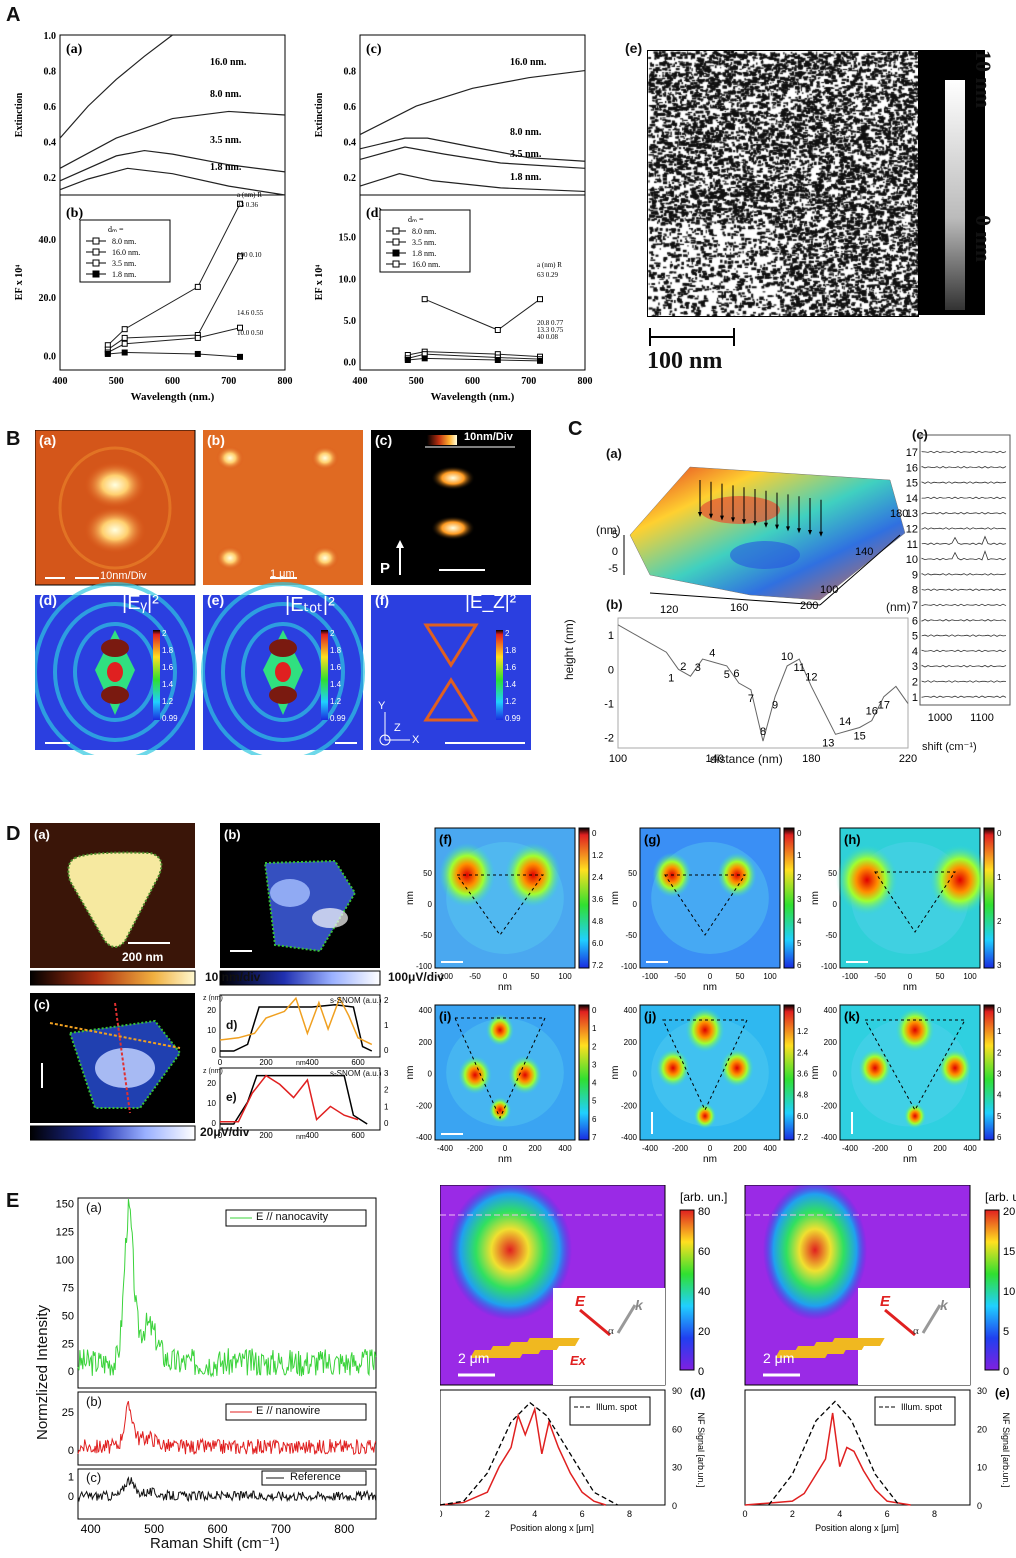 The image size is (1016, 1558). What do you see at coordinates (803, 1095) in the screenshot?
I see `d-j-cbar-tick: 4.8` at bounding box center [803, 1095].